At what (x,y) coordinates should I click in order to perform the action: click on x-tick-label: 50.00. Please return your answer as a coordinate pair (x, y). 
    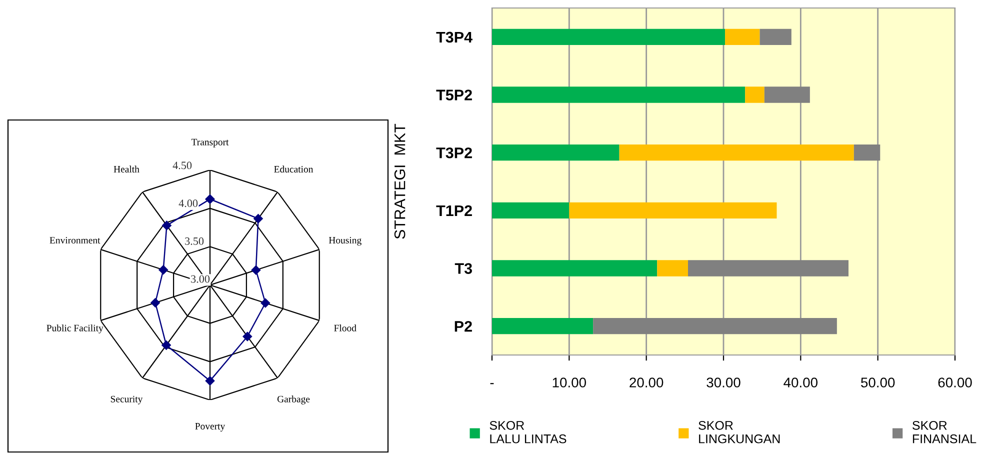
    Looking at the image, I should click on (878, 383).